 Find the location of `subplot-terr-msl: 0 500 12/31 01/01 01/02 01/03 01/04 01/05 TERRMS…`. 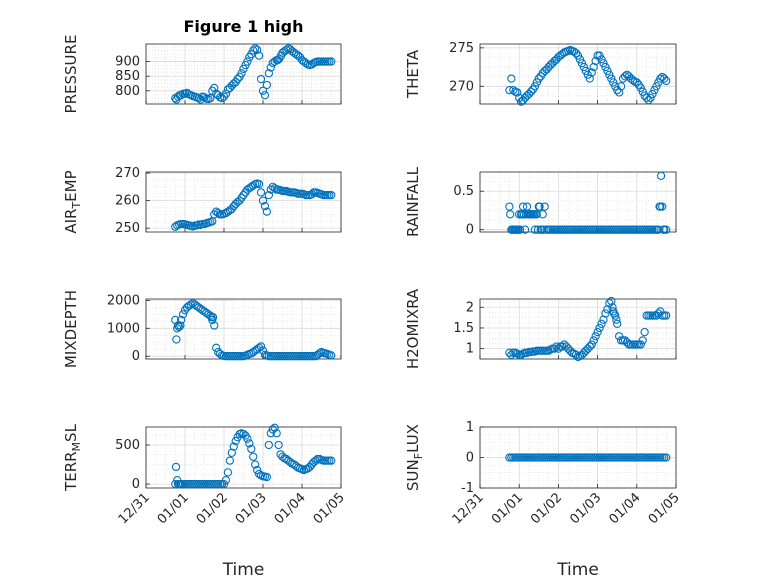

subplot-terr-msl: 0 500 12/31 01/01 01/02 01/03 01/04 01/05 TERRMS… is located at coordinates (205, 501).